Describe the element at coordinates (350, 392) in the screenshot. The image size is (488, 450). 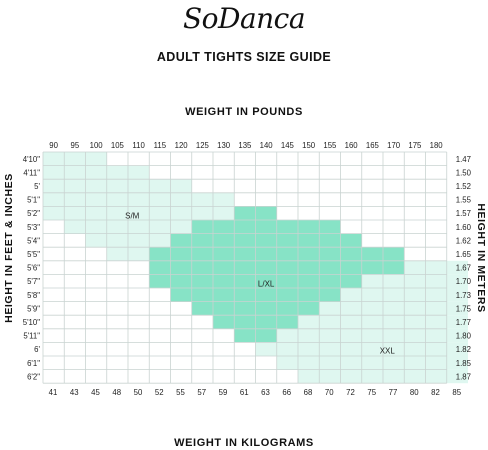
I see `kilogram-tick-label: 72` at that location.